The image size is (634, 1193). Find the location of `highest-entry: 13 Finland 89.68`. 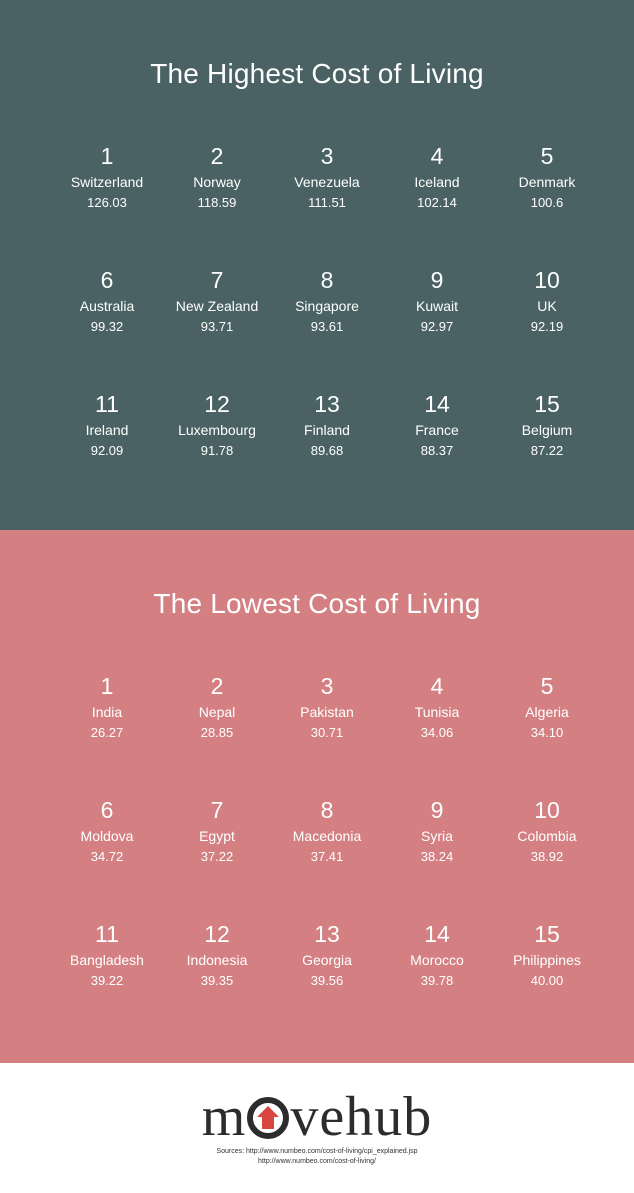

highest-entry: 13 Finland 89.68 is located at coordinates (327, 452).